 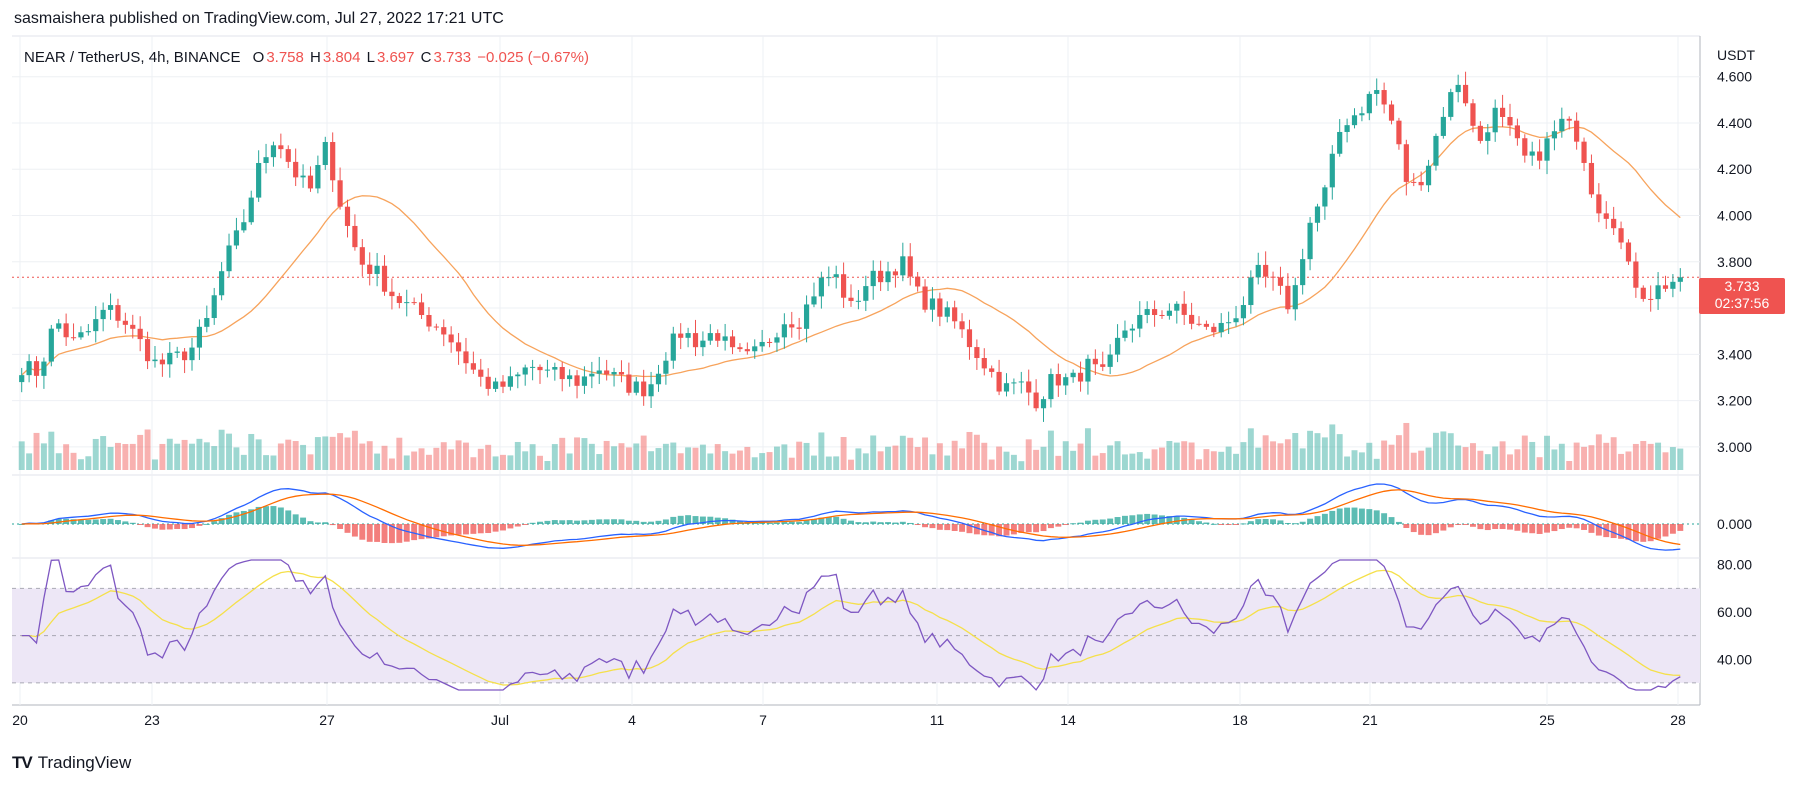 I want to click on price-tick-label: 4.000, so click(x=1734, y=216).